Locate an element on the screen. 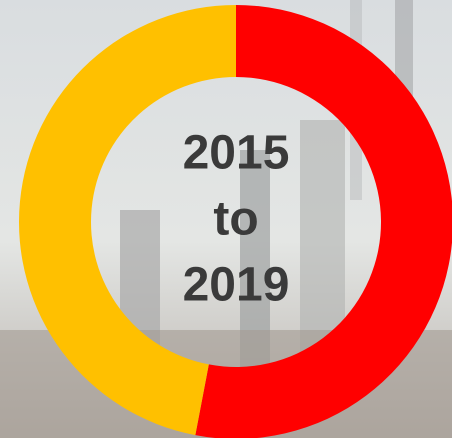 The height and width of the screenshot is (438, 452). center-label: 2015 is located at coordinates (236, 153).